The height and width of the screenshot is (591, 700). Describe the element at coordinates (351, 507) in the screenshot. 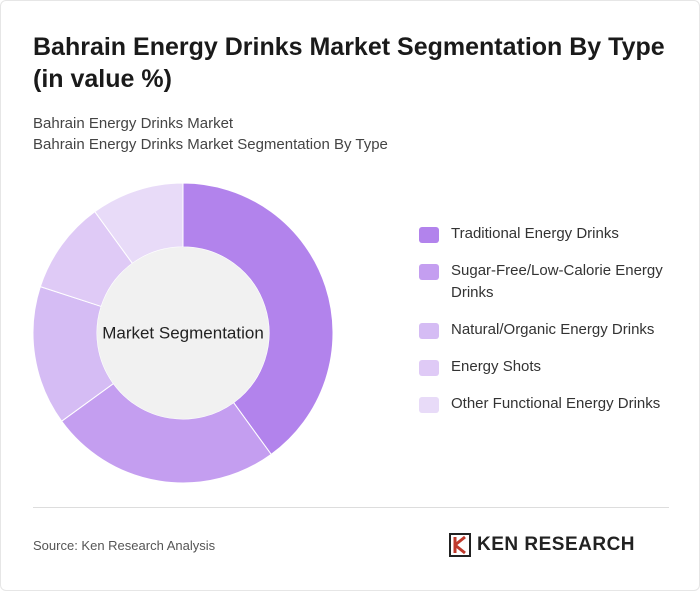

I see `divider` at that location.